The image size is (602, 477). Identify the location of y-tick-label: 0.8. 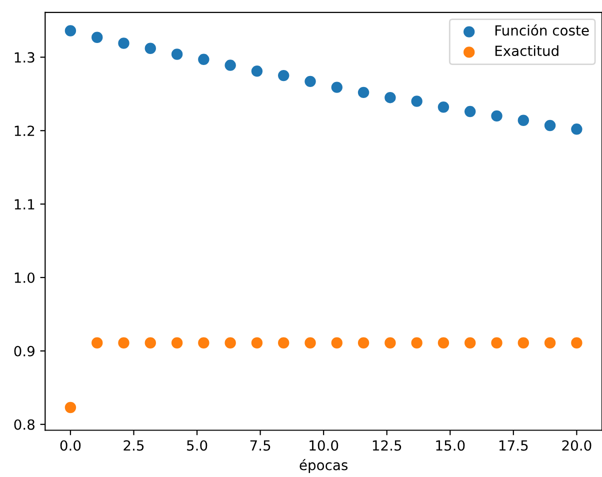
(24, 424).